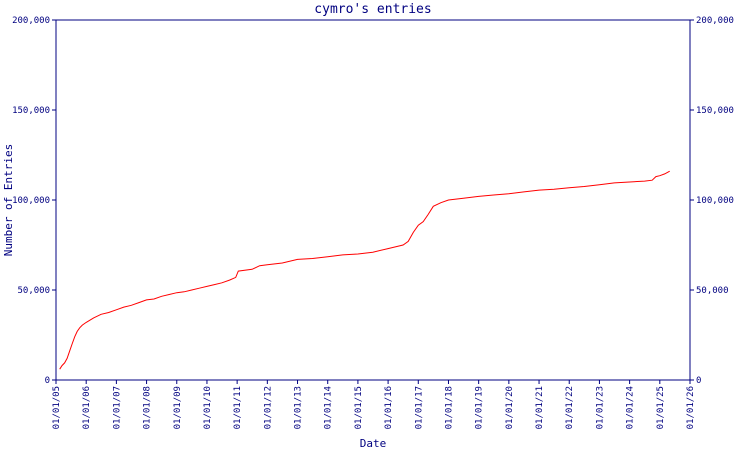 The height and width of the screenshot is (454, 750). I want to click on x-tick-label: 01/01/18, so click(449, 407).